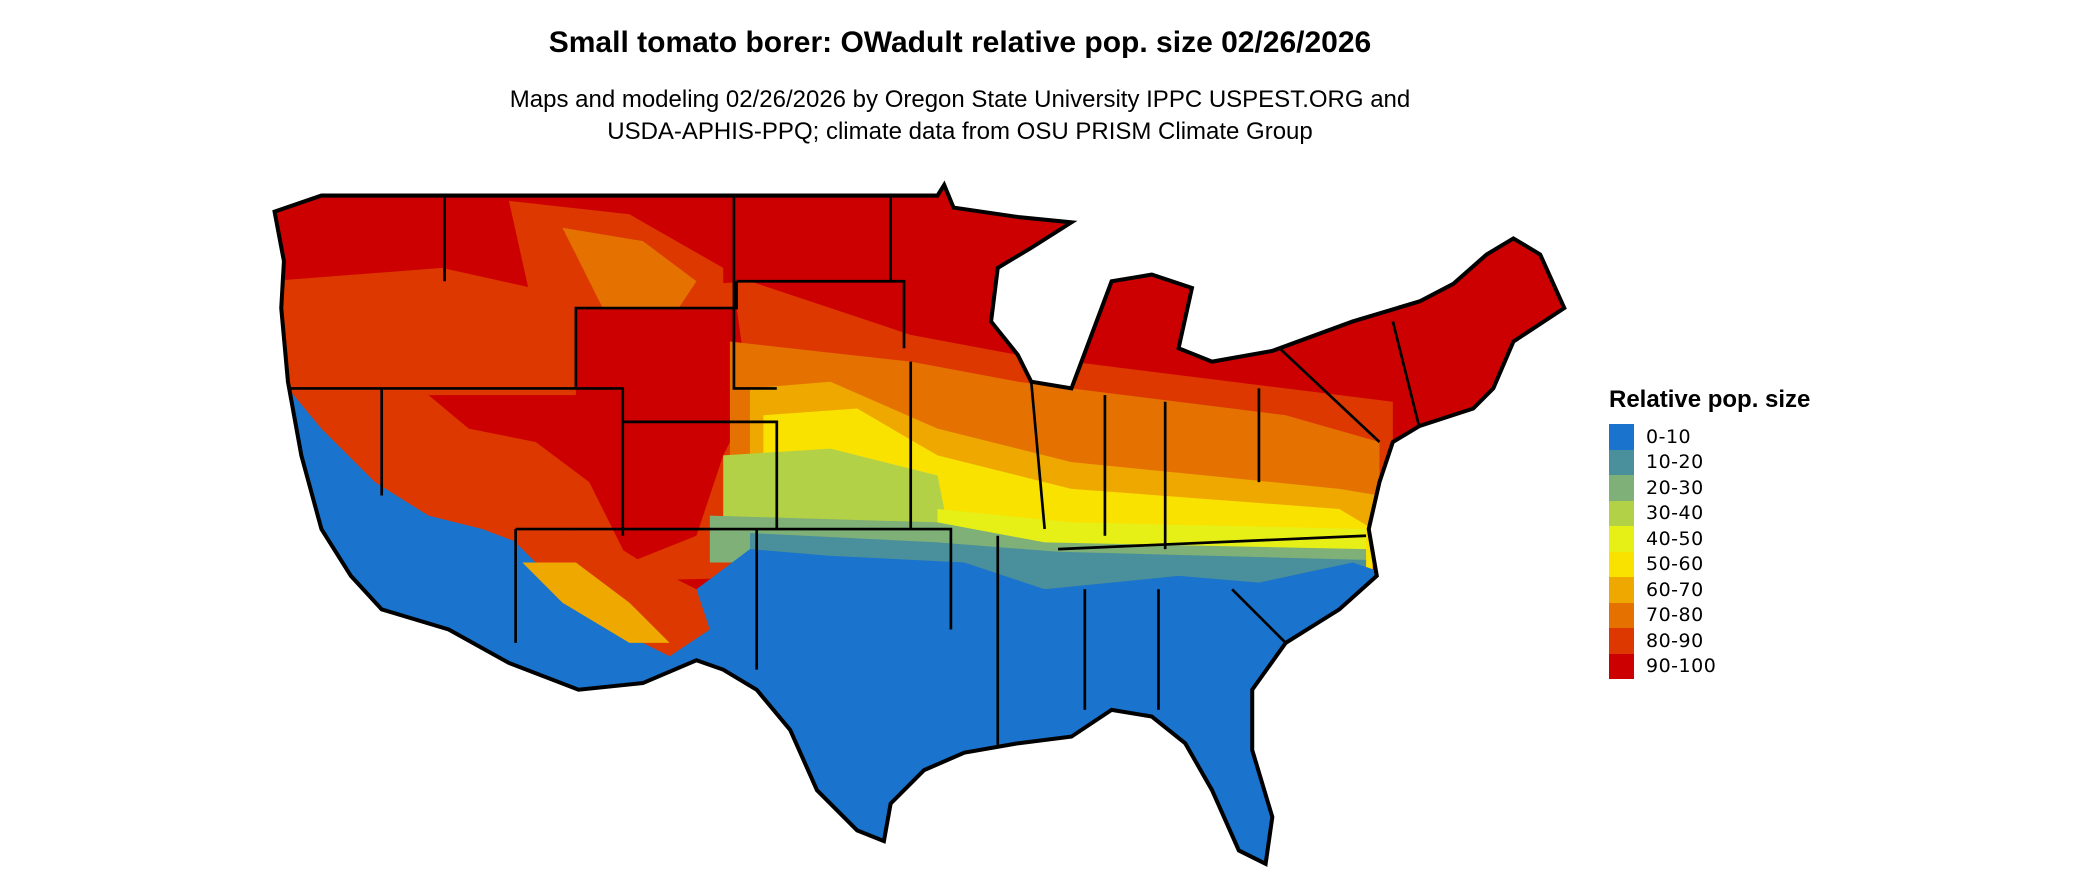  What do you see at coordinates (1709, 615) in the screenshot?
I see `legend-item: 70-80` at bounding box center [1709, 615].